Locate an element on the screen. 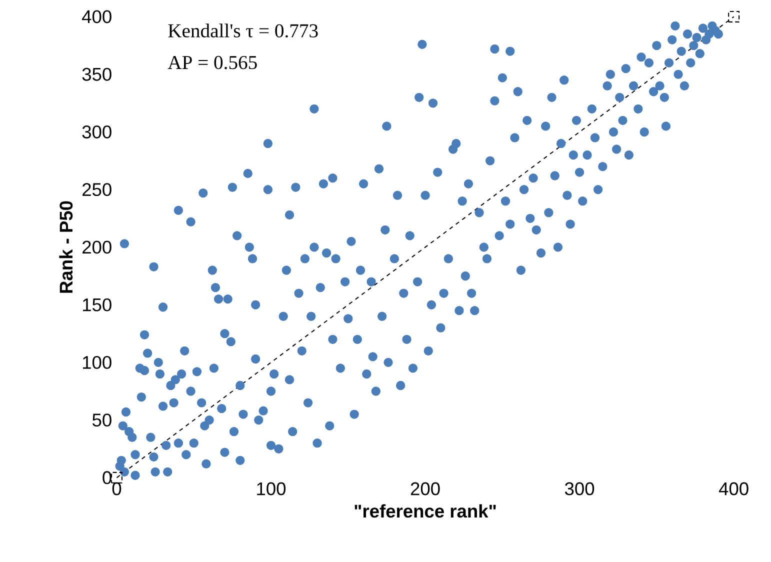 The height and width of the screenshot is (562, 771). y-tick-label: 200 is located at coordinates (97, 247).